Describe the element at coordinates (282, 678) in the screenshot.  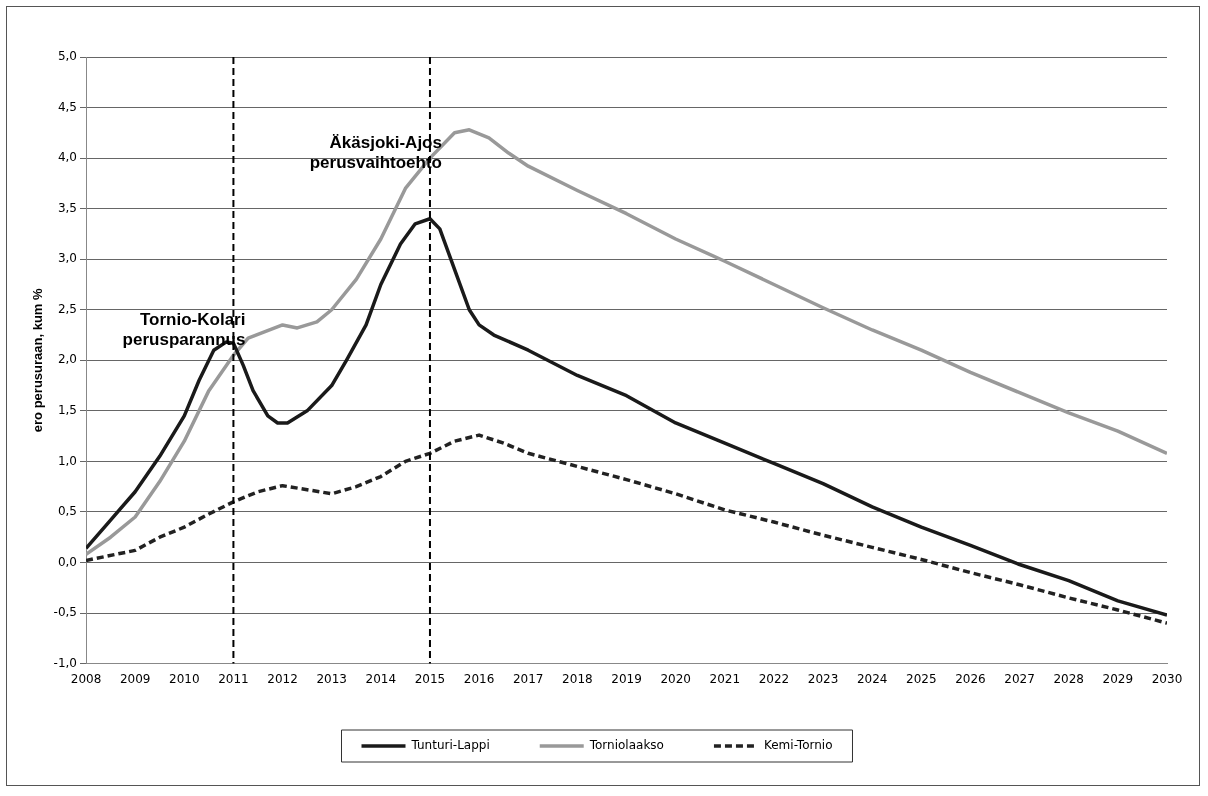
I see `x-tick-label: 2012` at that location.